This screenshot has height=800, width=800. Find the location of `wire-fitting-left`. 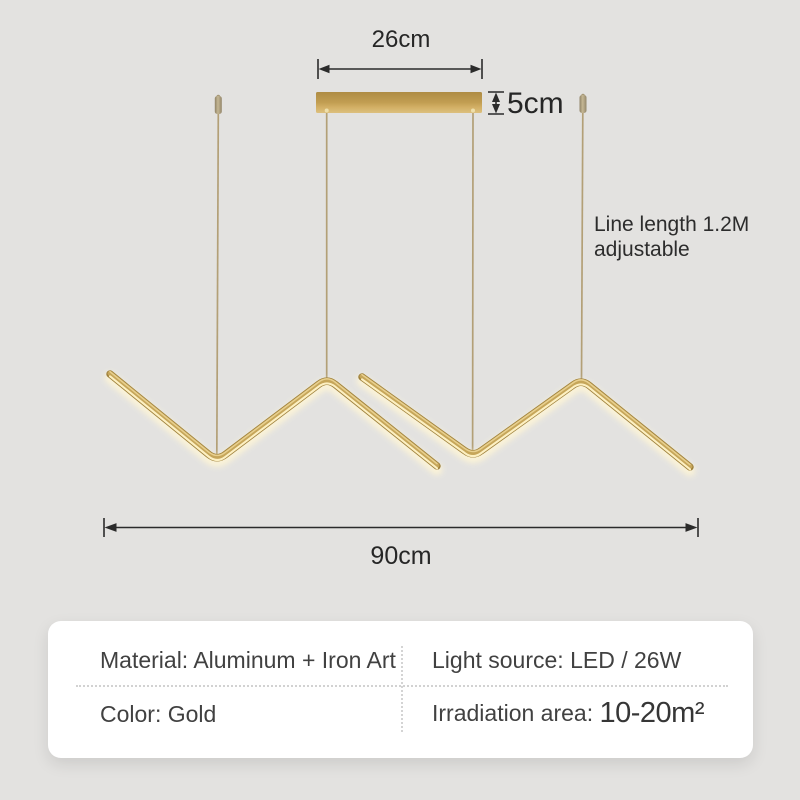

wire-fitting-left is located at coordinates (218, 105).